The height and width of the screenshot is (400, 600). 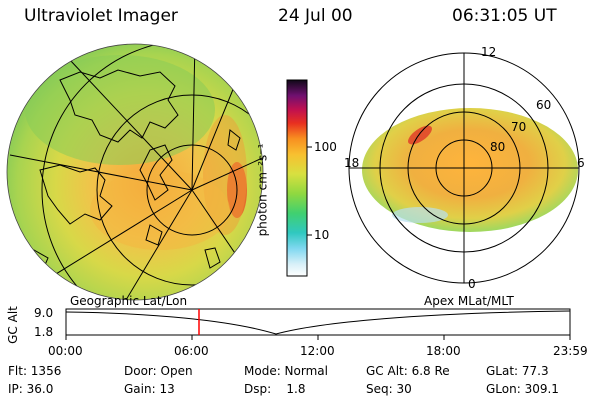 What do you see at coordinates (352, 163) in the screenshot?
I see `mlt-label-18: 18` at bounding box center [352, 163].